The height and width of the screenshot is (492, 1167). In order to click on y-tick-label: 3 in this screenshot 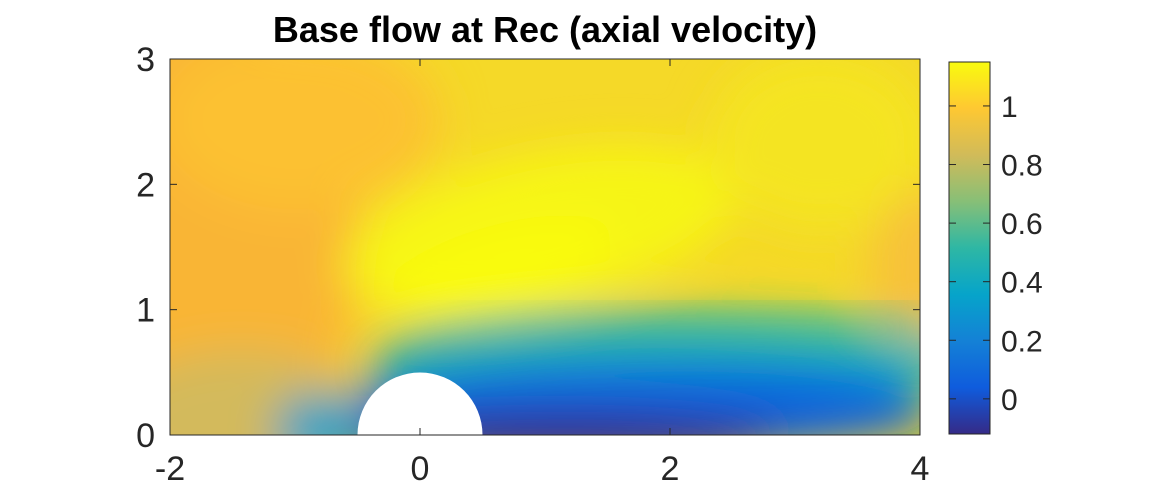, I will do `click(145, 60)`.